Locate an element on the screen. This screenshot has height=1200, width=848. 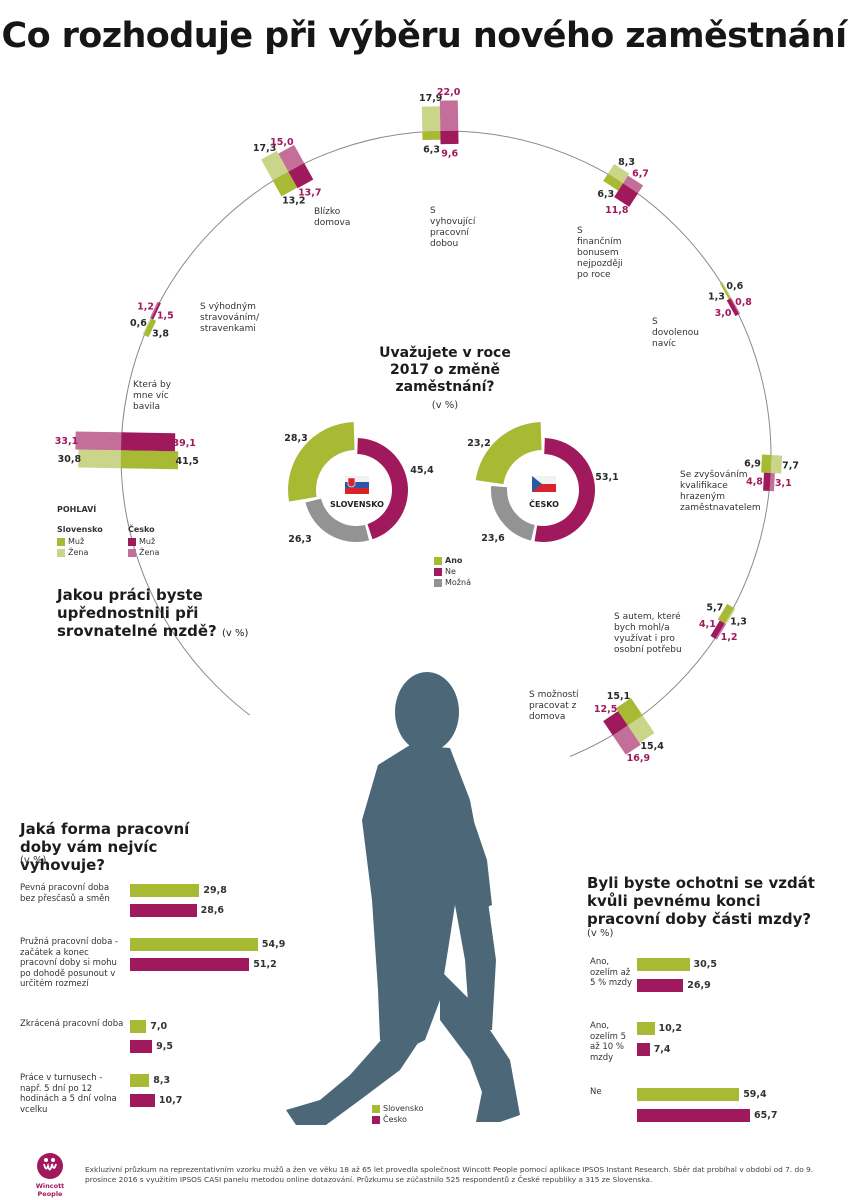
silhouette-leg-back is located at coordinates (353, 1077).